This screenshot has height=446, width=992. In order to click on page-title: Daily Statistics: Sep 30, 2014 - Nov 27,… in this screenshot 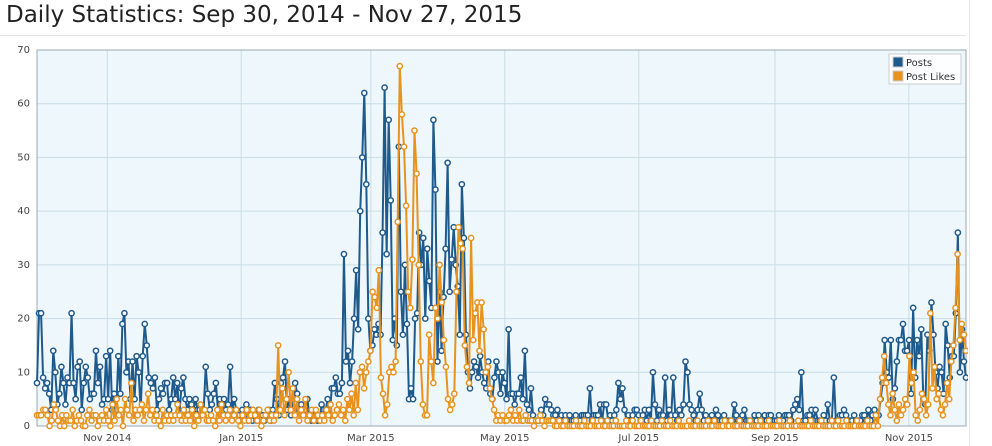, I will do `click(264, 15)`.